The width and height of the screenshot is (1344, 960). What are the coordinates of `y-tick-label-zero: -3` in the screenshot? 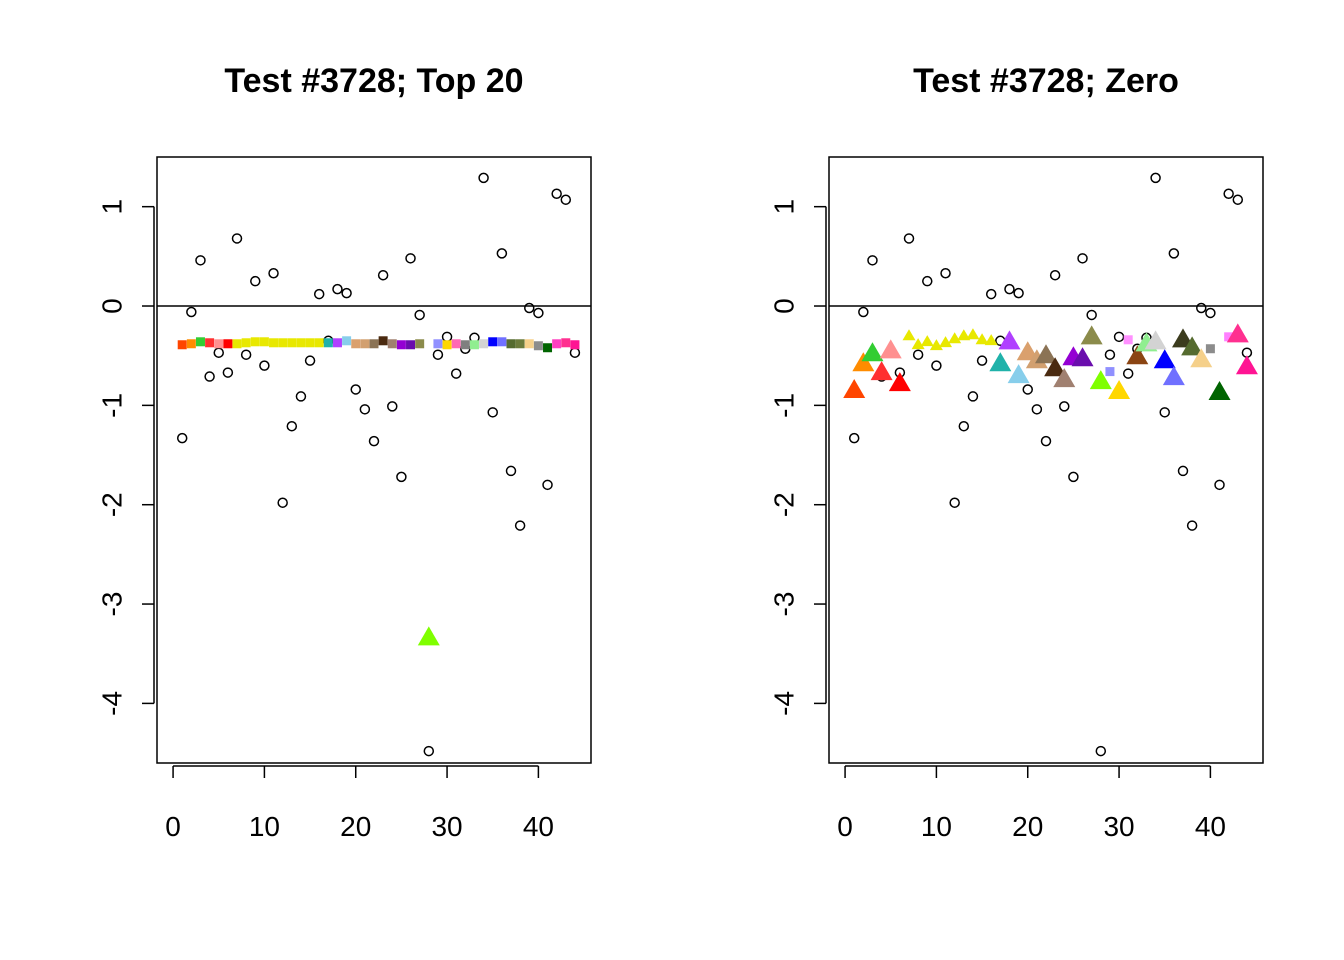 It's located at (784, 604).